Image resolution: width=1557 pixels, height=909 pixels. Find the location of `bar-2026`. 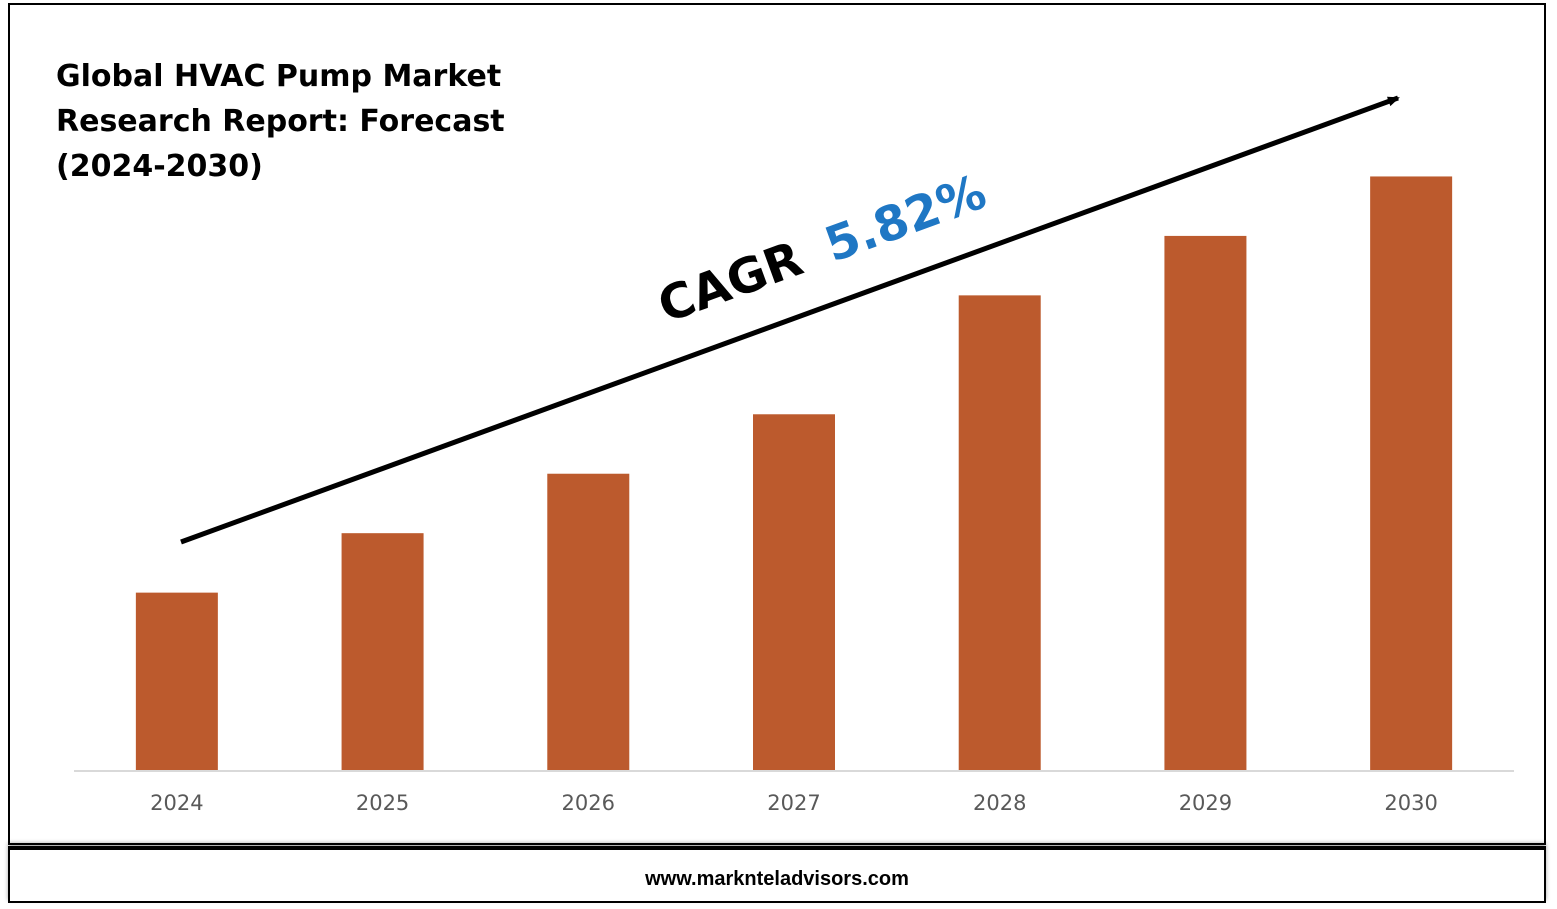

bar-2026 is located at coordinates (588, 622).